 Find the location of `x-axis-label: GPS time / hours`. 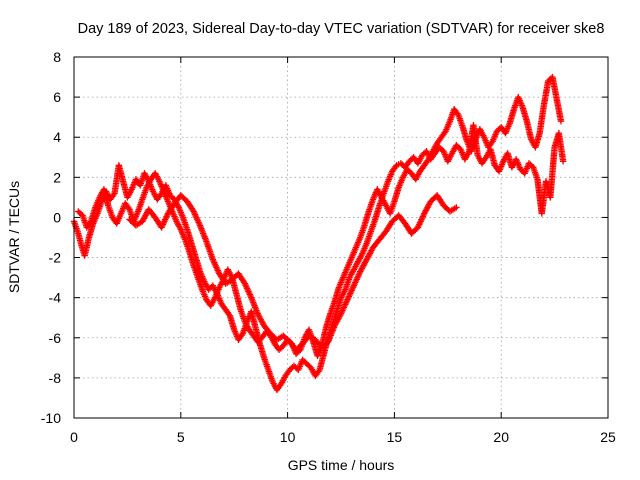

x-axis-label: GPS time / hours is located at coordinates (341, 465).